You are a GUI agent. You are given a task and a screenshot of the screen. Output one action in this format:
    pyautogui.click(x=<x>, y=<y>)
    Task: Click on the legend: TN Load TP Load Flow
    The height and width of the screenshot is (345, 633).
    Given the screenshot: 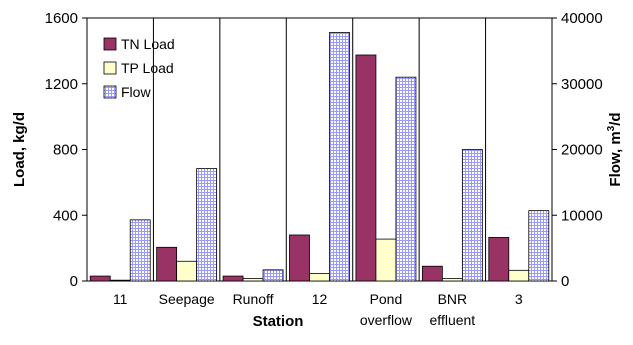 What is the action you would take?
    pyautogui.click(x=139, y=68)
    